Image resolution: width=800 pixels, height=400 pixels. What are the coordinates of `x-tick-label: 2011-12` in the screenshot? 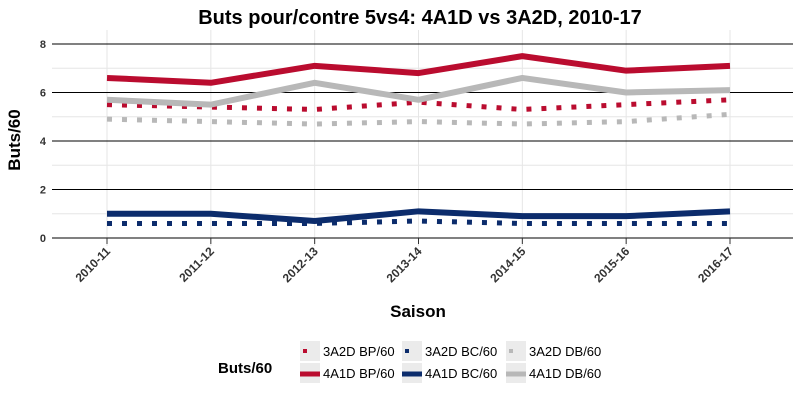 It's located at (196, 264).